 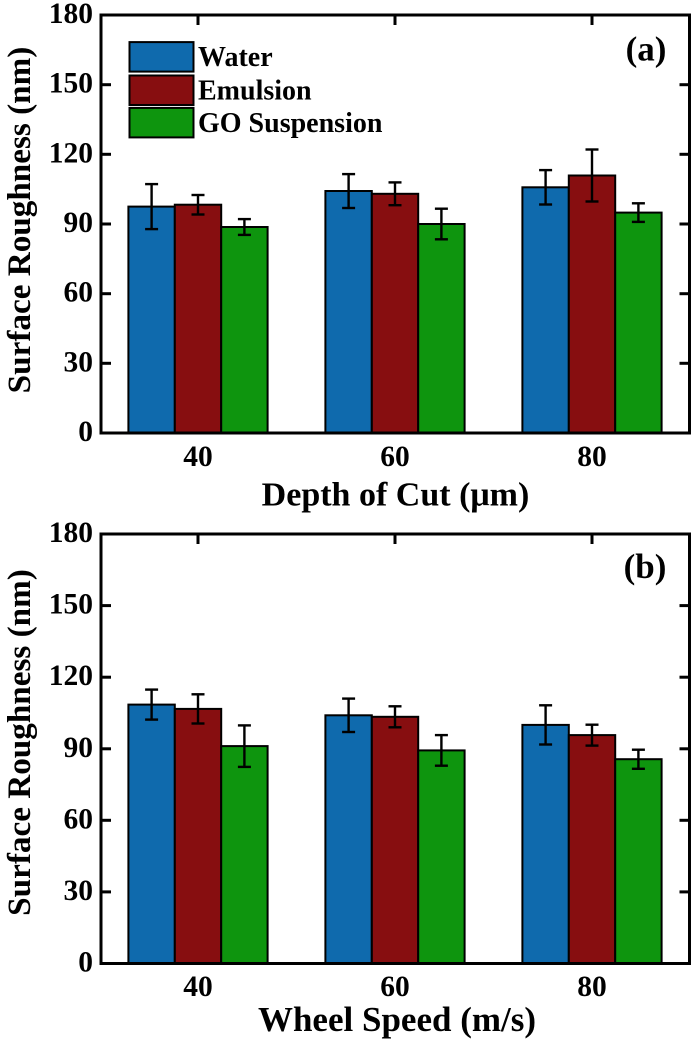 What do you see at coordinates (255, 91) in the screenshot?
I see `svg-text: Emulsion` at bounding box center [255, 91].